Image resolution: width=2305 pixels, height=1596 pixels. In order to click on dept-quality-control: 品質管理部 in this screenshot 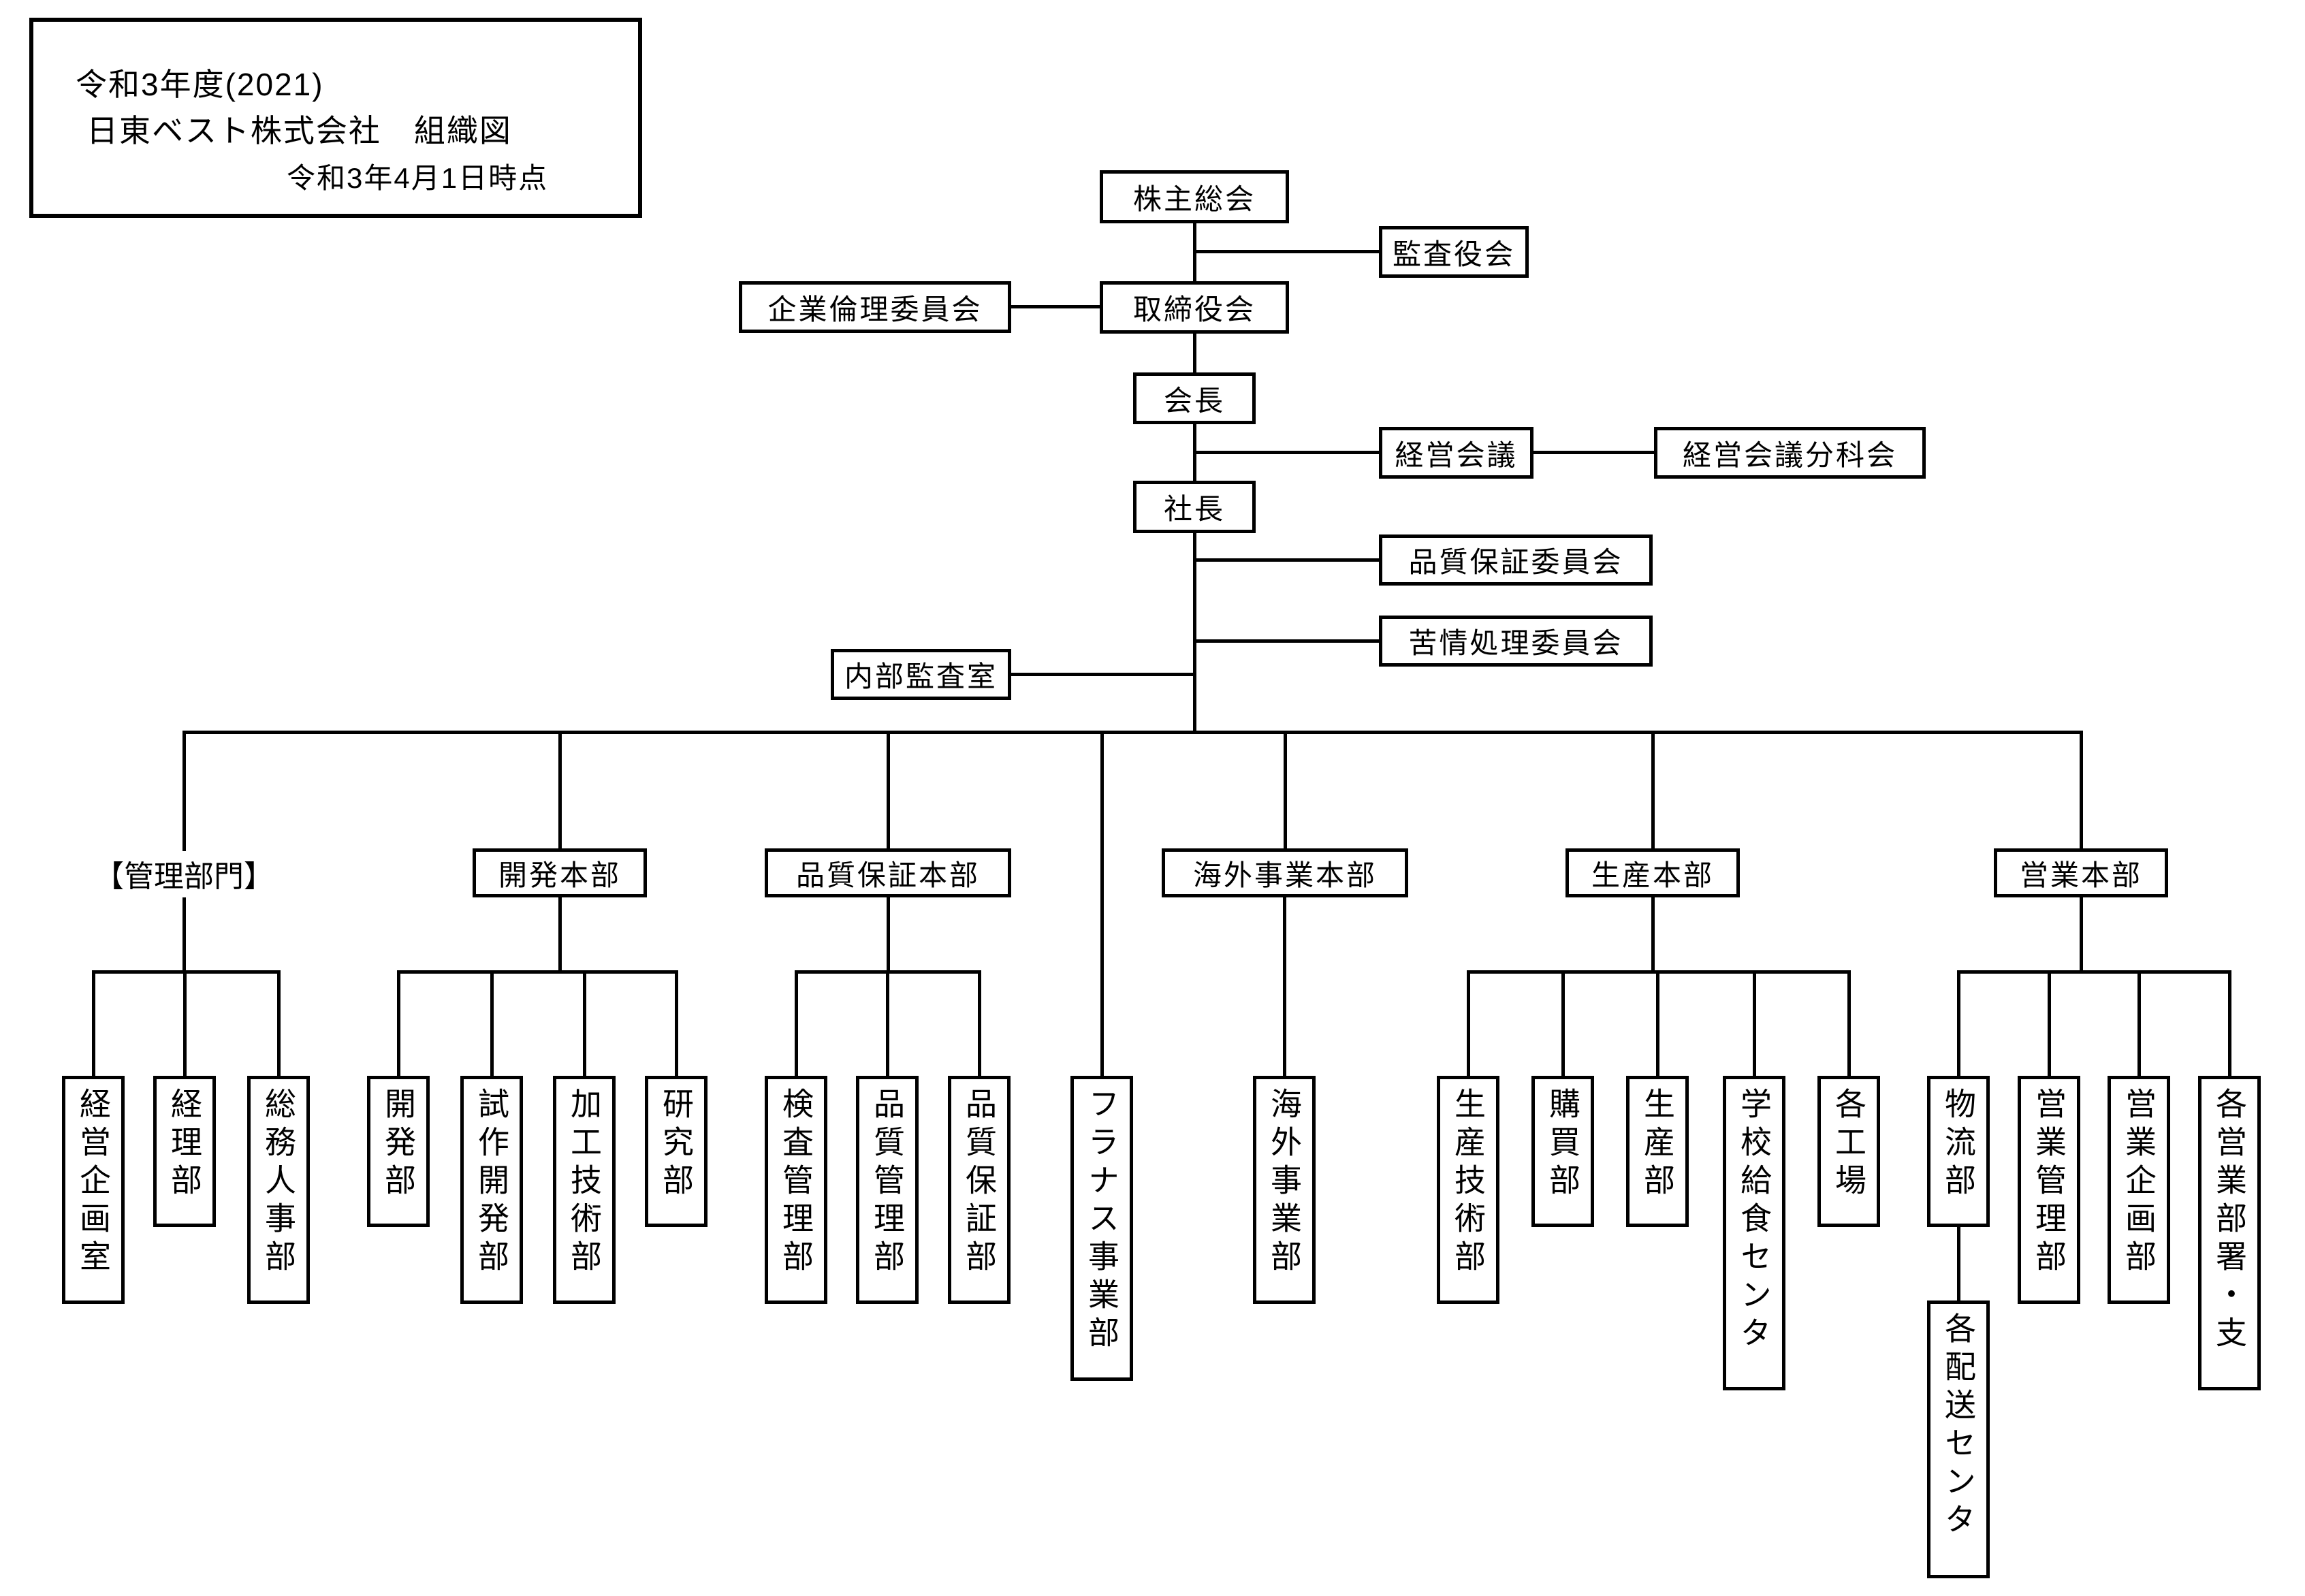, I will do `click(887, 1190)`.